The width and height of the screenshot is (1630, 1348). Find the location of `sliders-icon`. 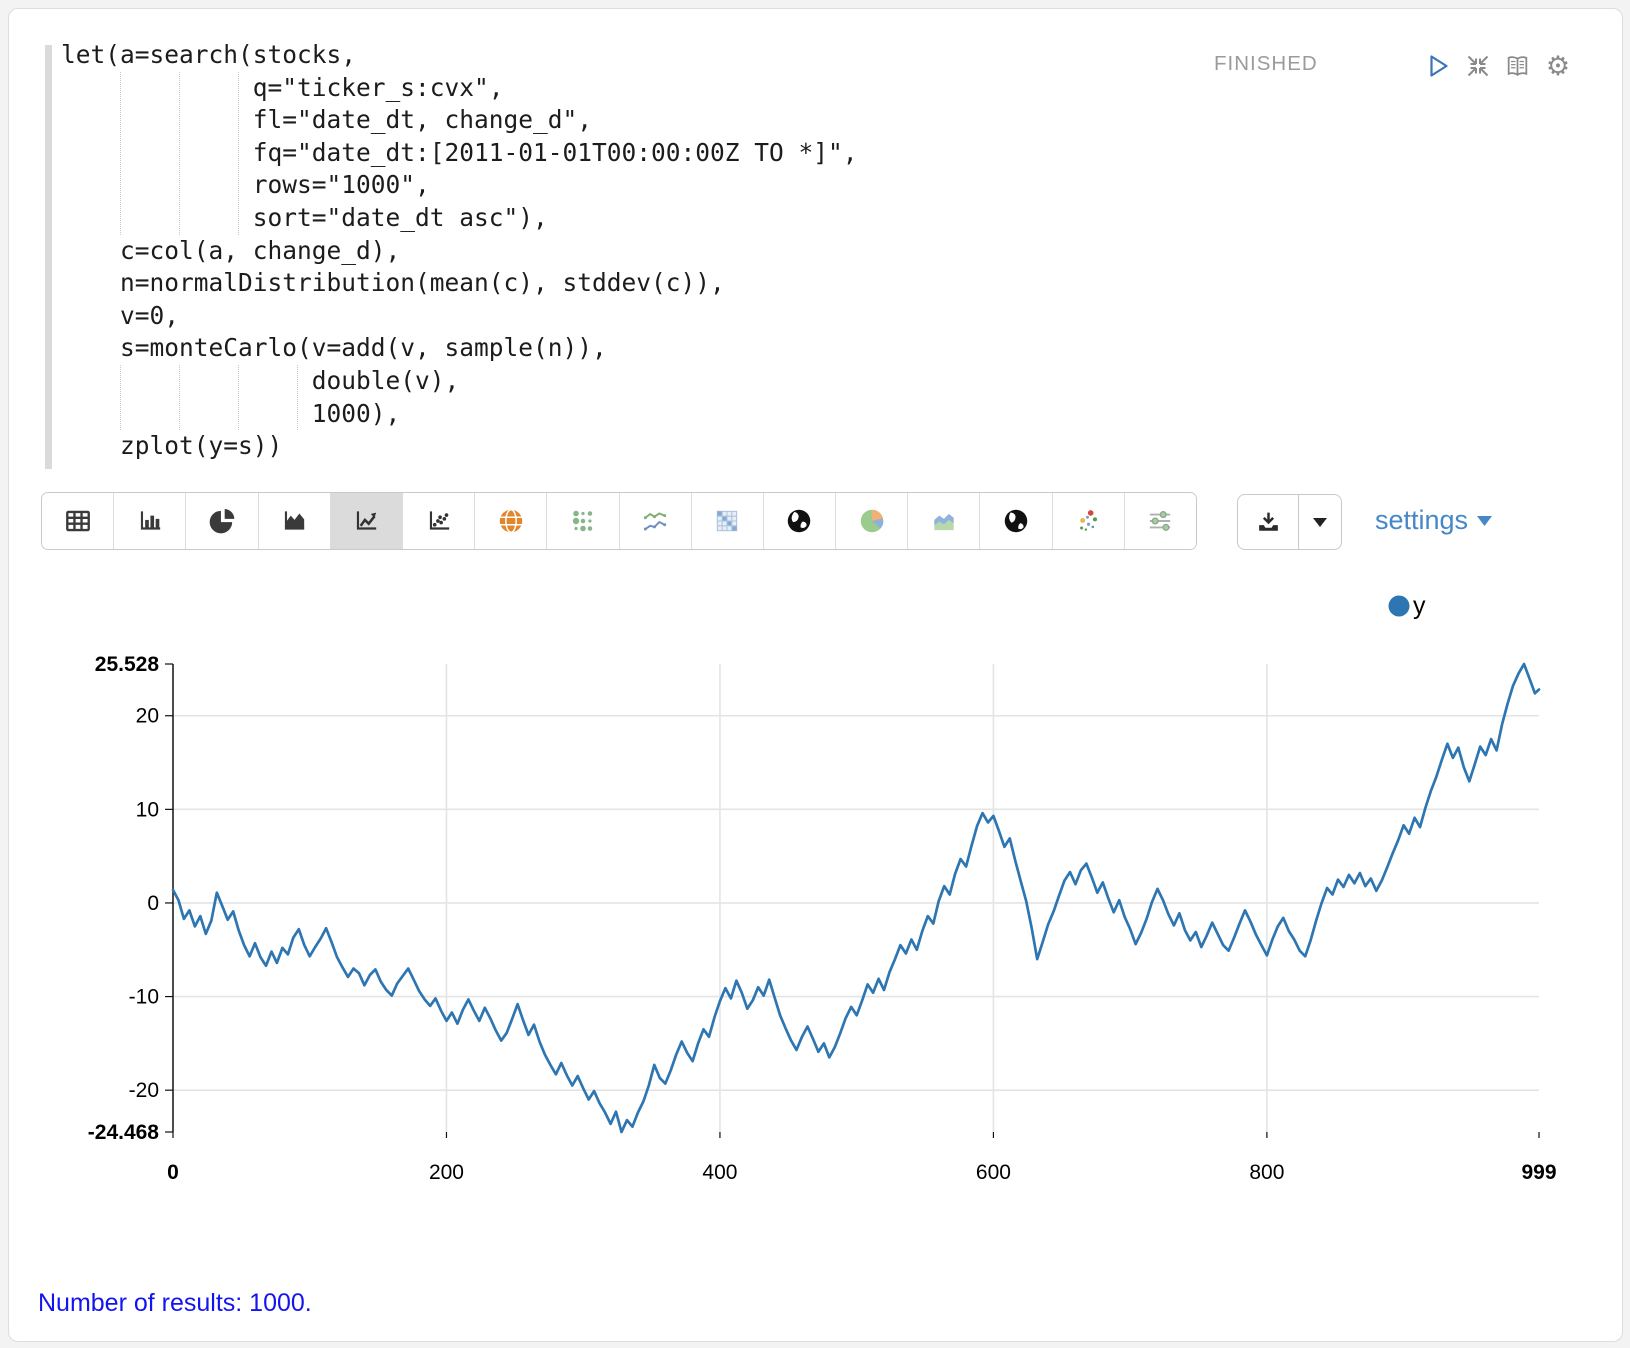

sliders-icon is located at coordinates (1160, 521).